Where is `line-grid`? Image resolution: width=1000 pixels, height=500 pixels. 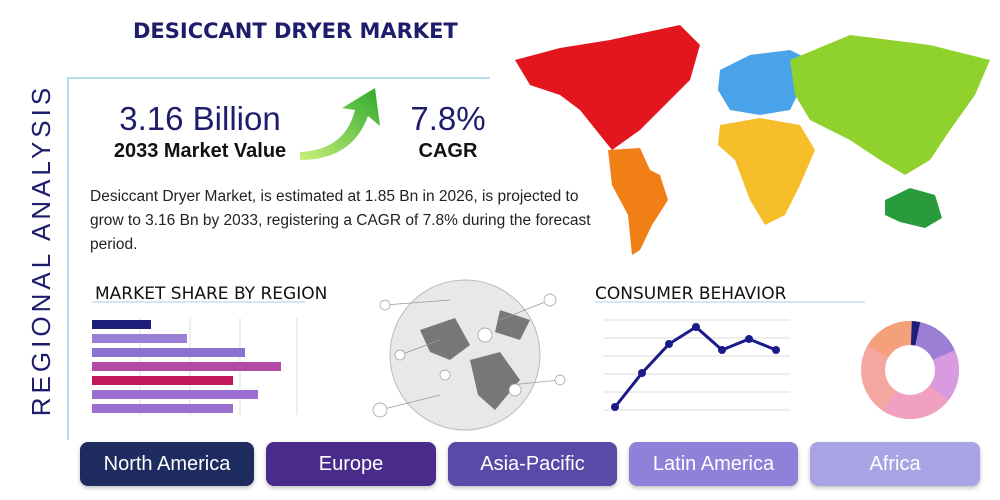 line-grid is located at coordinates (696, 365).